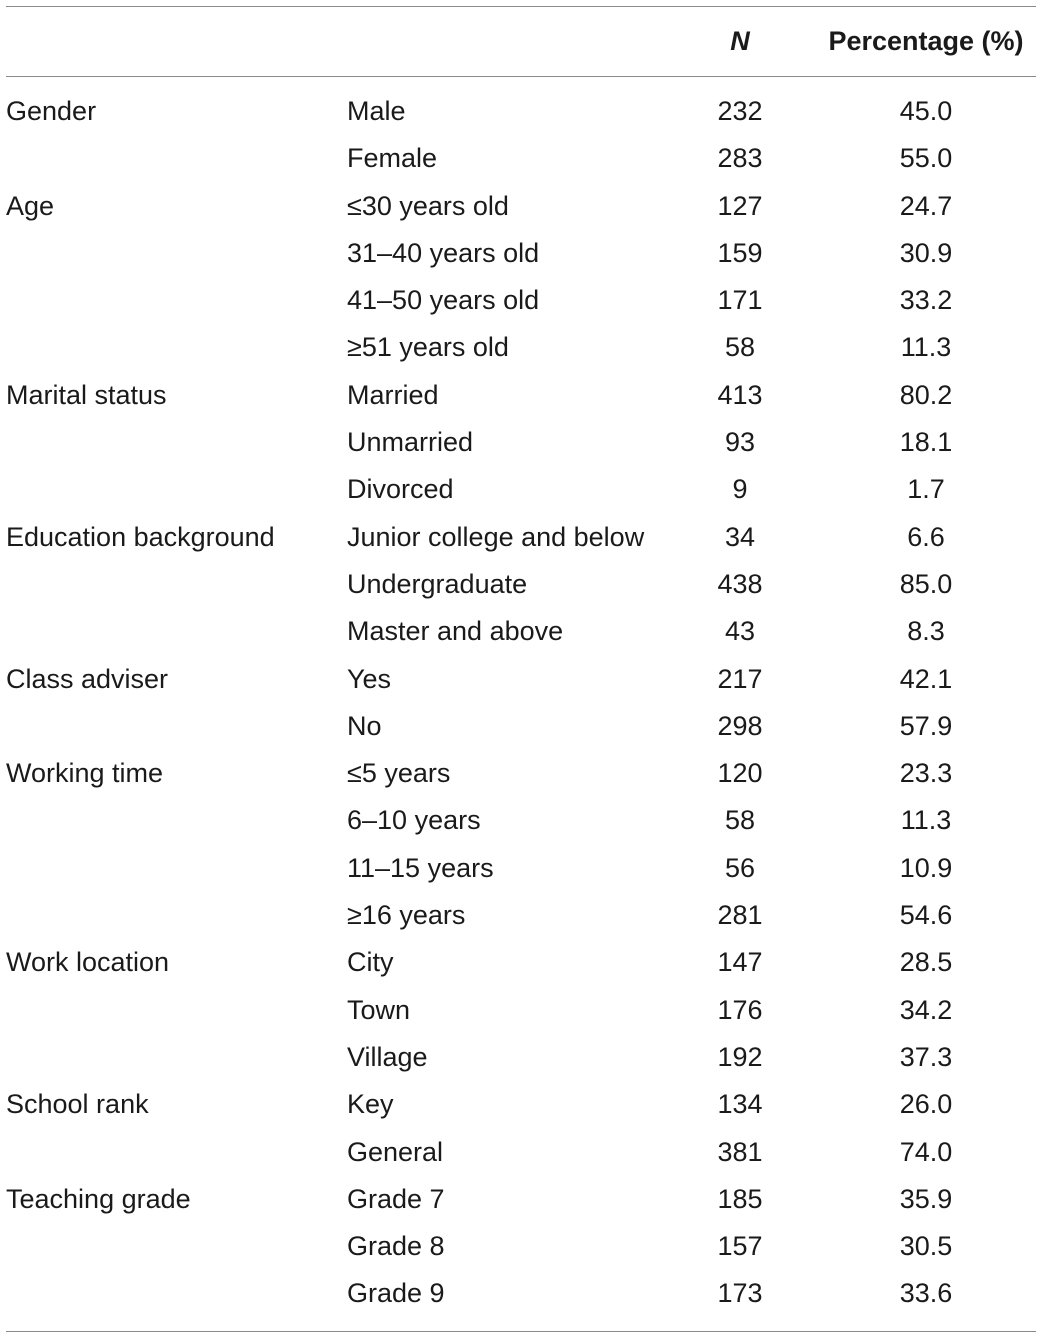 The image size is (1040, 1337). I want to click on row-count: 93, so click(740, 442).